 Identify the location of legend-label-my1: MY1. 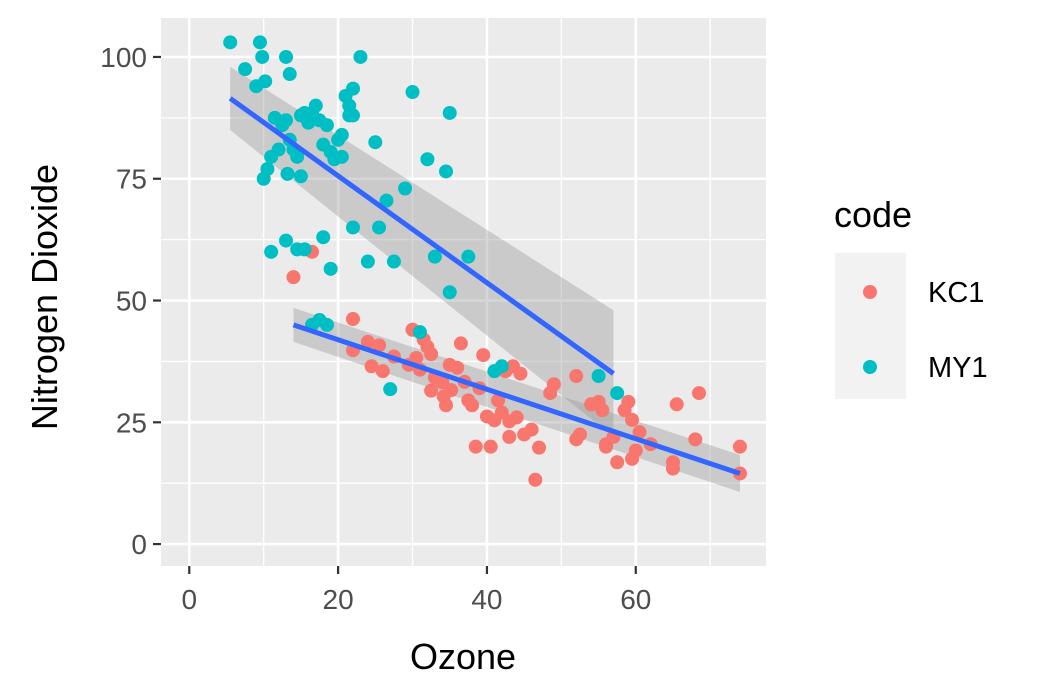
(958, 368).